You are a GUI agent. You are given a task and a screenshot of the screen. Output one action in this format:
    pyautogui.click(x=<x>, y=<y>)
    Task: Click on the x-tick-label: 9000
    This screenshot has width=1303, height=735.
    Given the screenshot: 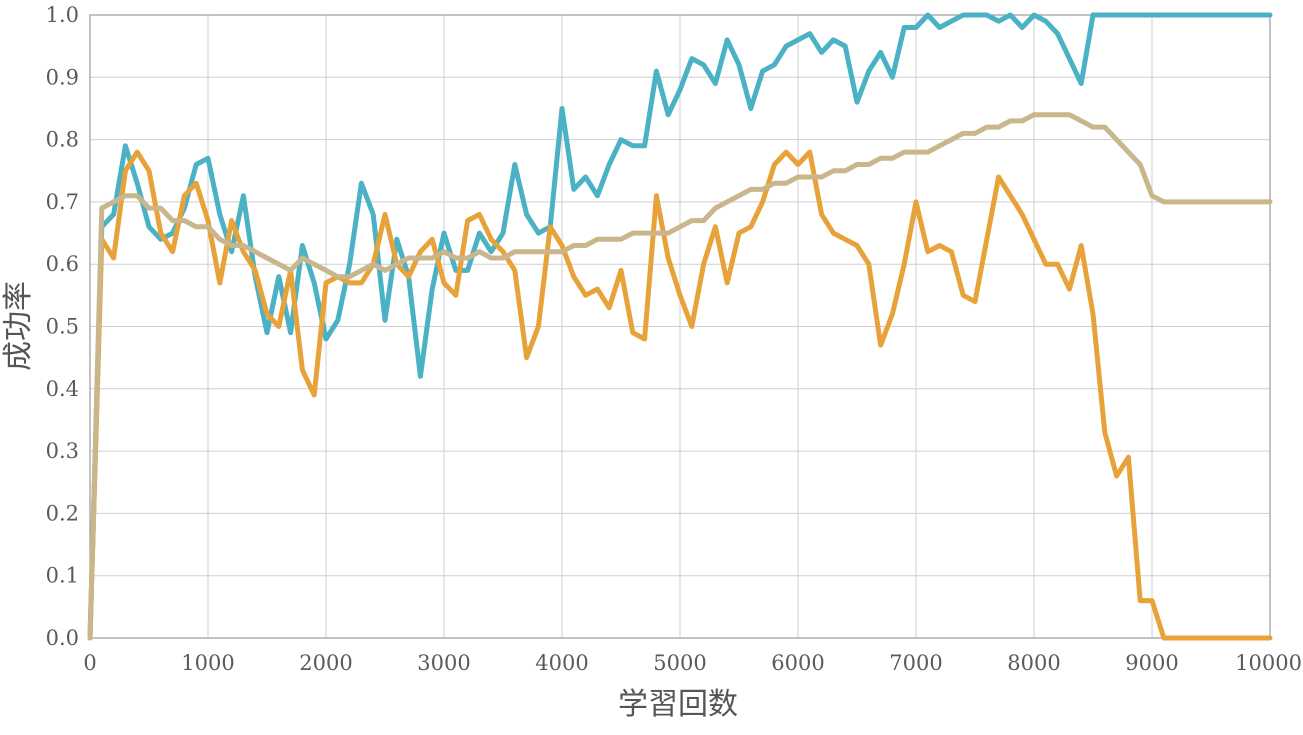 What is the action you would take?
    pyautogui.click(x=1151, y=663)
    